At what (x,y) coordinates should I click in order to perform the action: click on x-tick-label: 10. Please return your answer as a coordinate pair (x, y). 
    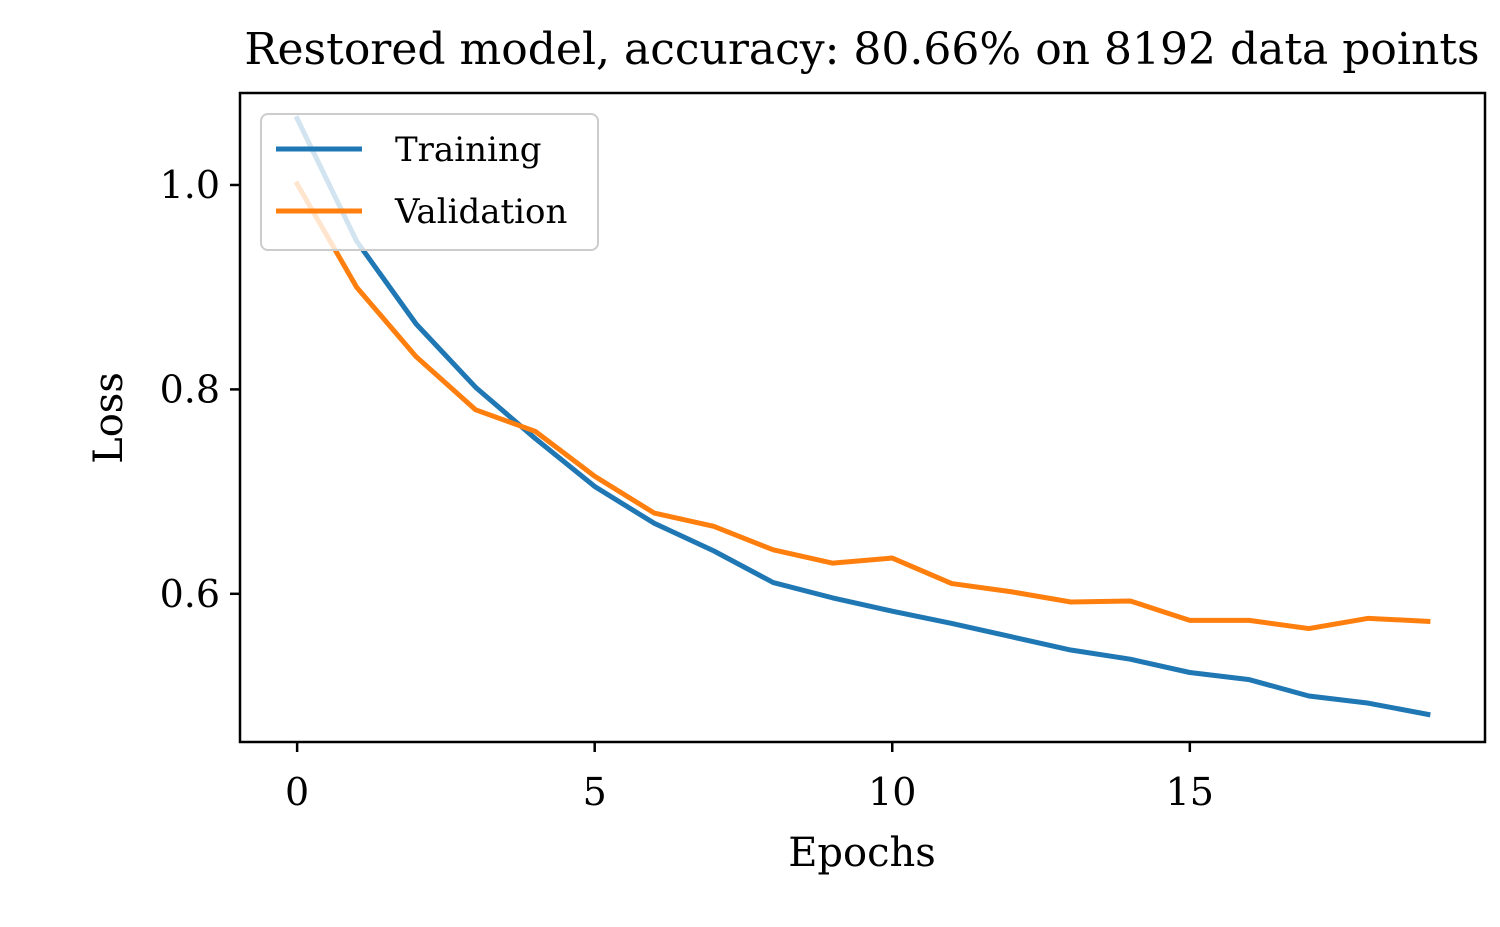
    Looking at the image, I should click on (892, 792).